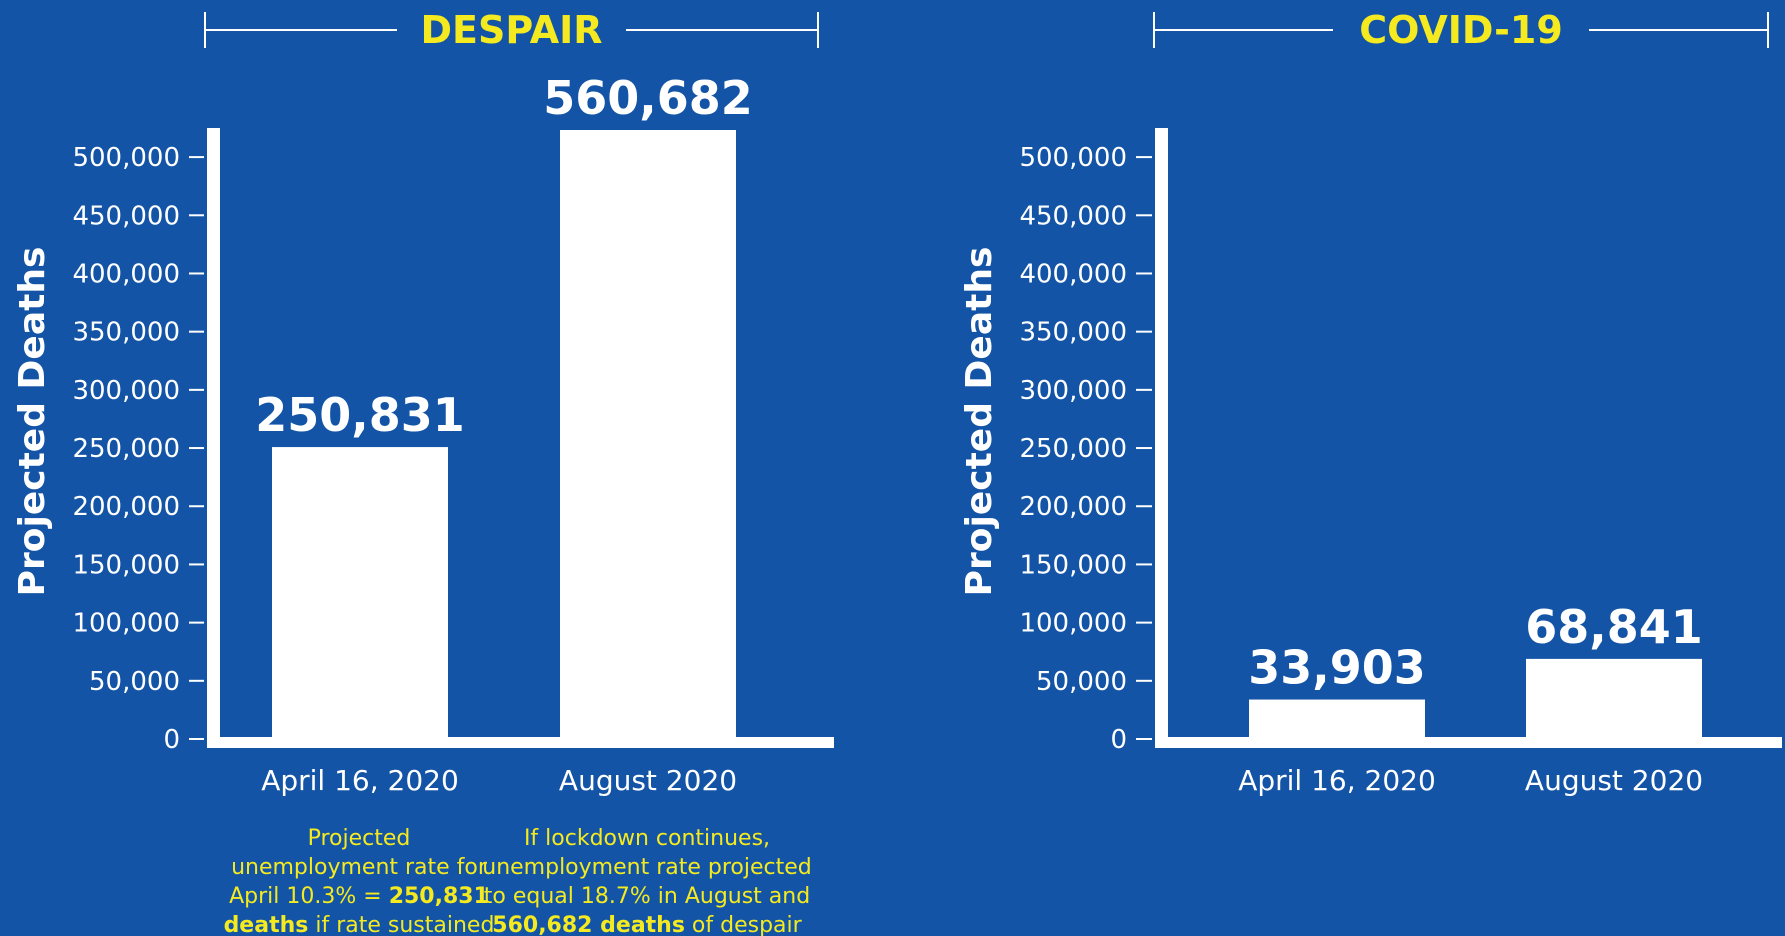  Describe the element at coordinates (588, 924) in the screenshot. I see `caption-emphasis: 560,682 deaths` at that location.